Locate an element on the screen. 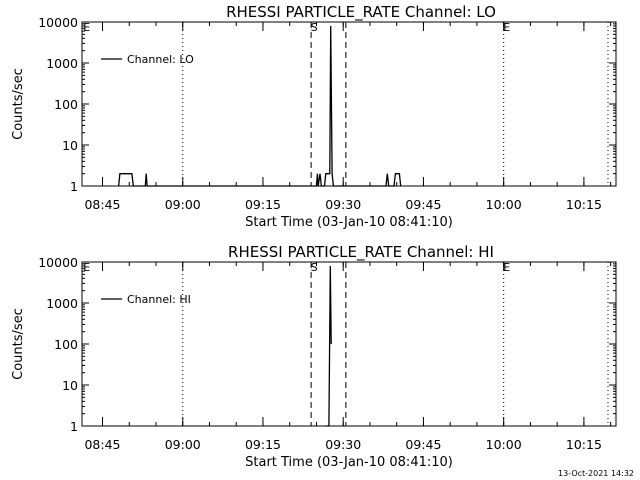 The height and width of the screenshot is (480, 640). chart-title: RHESSI PARTICLE_RATE Channel: HI is located at coordinates (361, 252).